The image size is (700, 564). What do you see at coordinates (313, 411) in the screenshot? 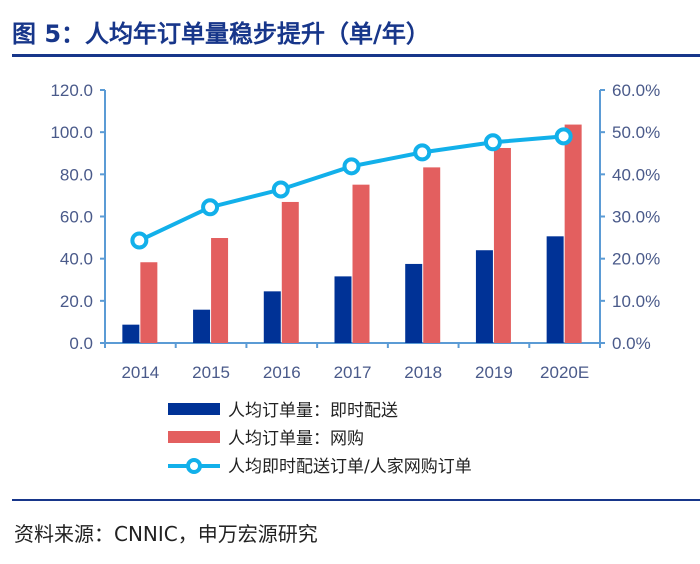
I see `legend-label-instant: 人均订单量：即时配送` at bounding box center [313, 411].